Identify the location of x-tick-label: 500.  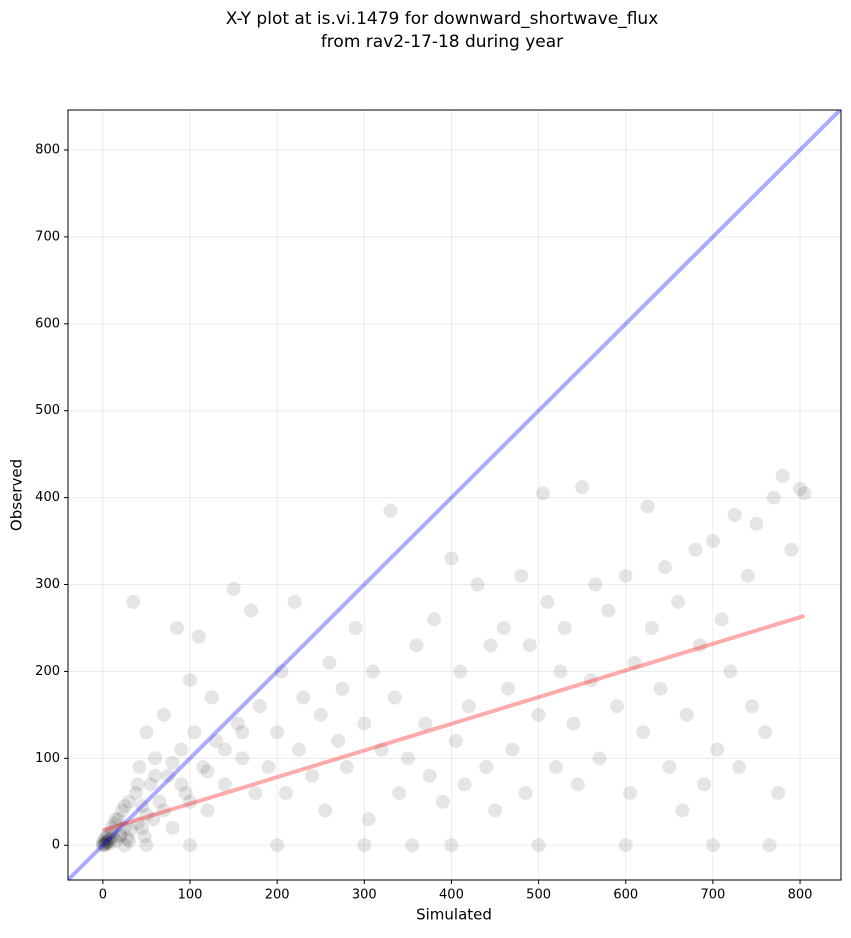
(538, 895).